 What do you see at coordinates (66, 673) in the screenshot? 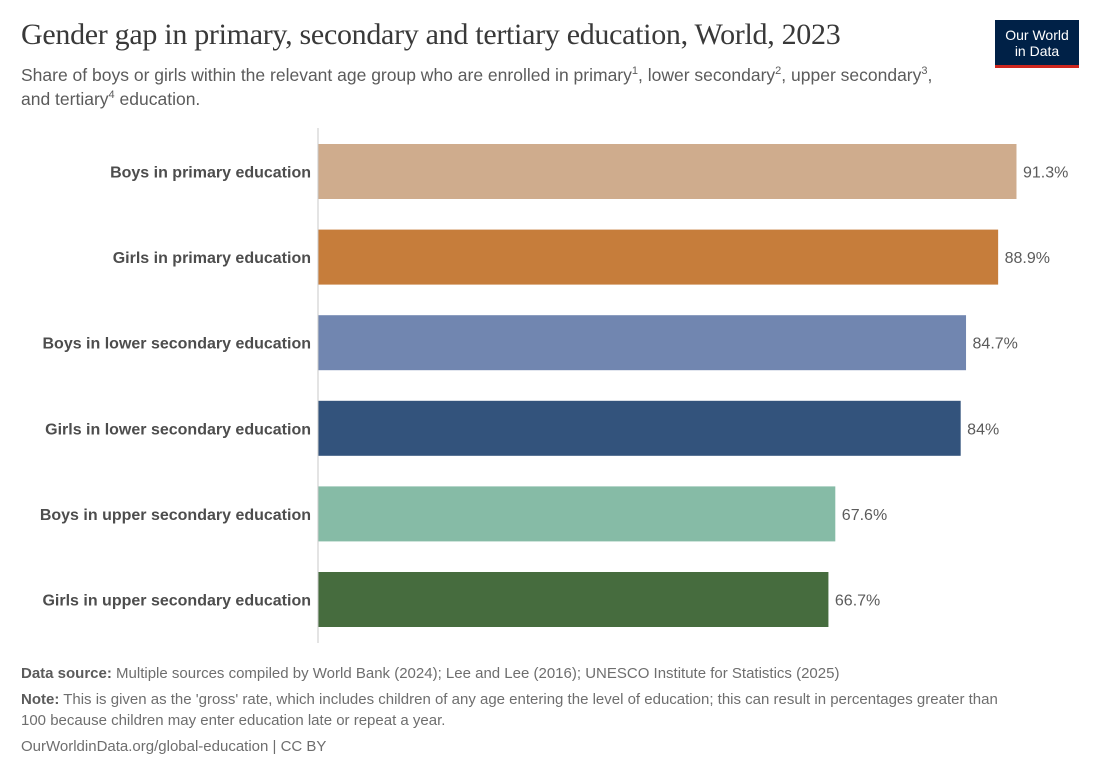
I see `data-source-label: Data source:` at bounding box center [66, 673].